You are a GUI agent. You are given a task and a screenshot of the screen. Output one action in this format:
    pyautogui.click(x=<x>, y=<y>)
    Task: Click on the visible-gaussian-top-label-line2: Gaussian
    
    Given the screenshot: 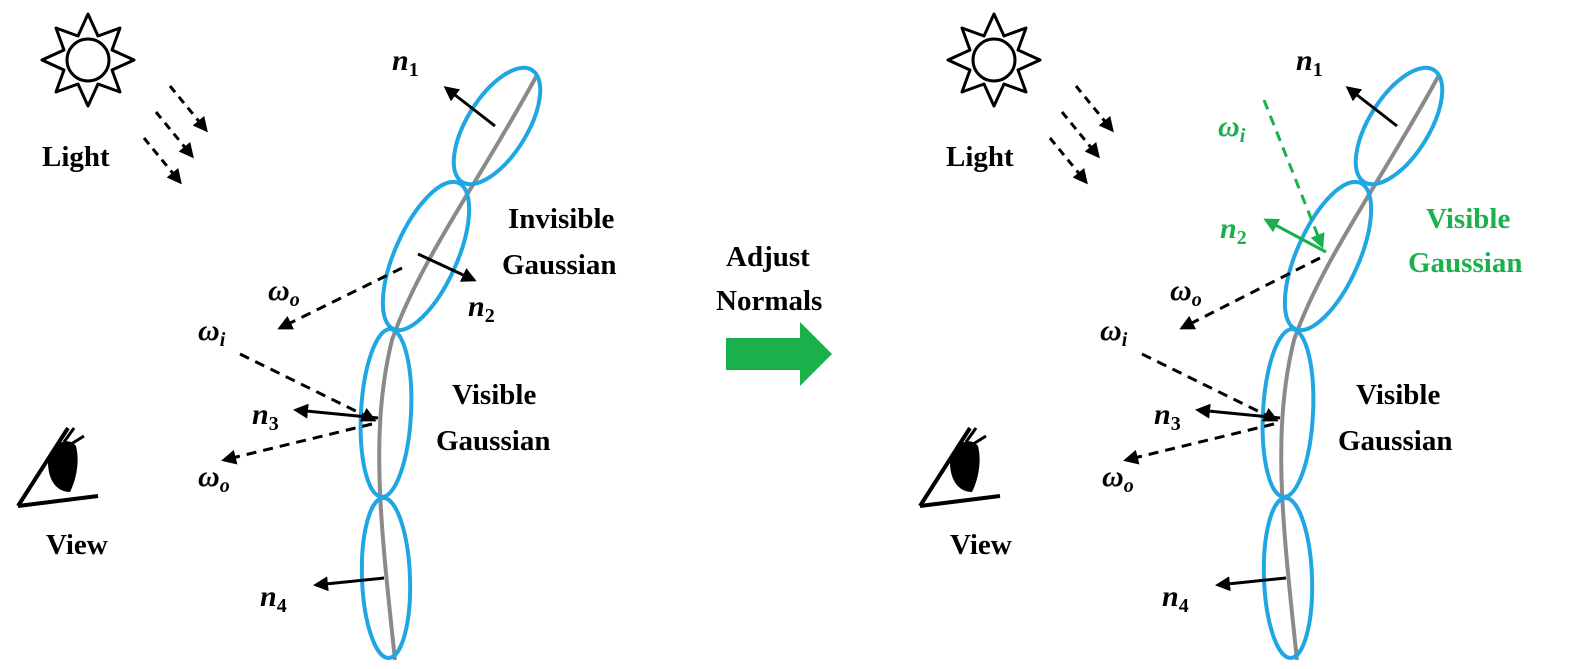 What is the action you would take?
    pyautogui.click(x=1465, y=263)
    